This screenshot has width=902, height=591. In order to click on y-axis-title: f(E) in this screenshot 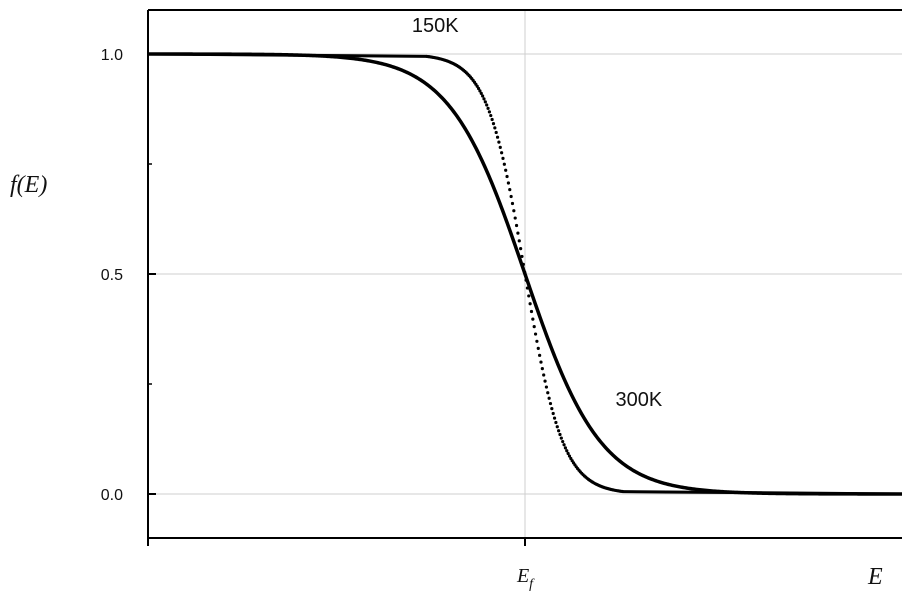, I will do `click(28, 185)`.